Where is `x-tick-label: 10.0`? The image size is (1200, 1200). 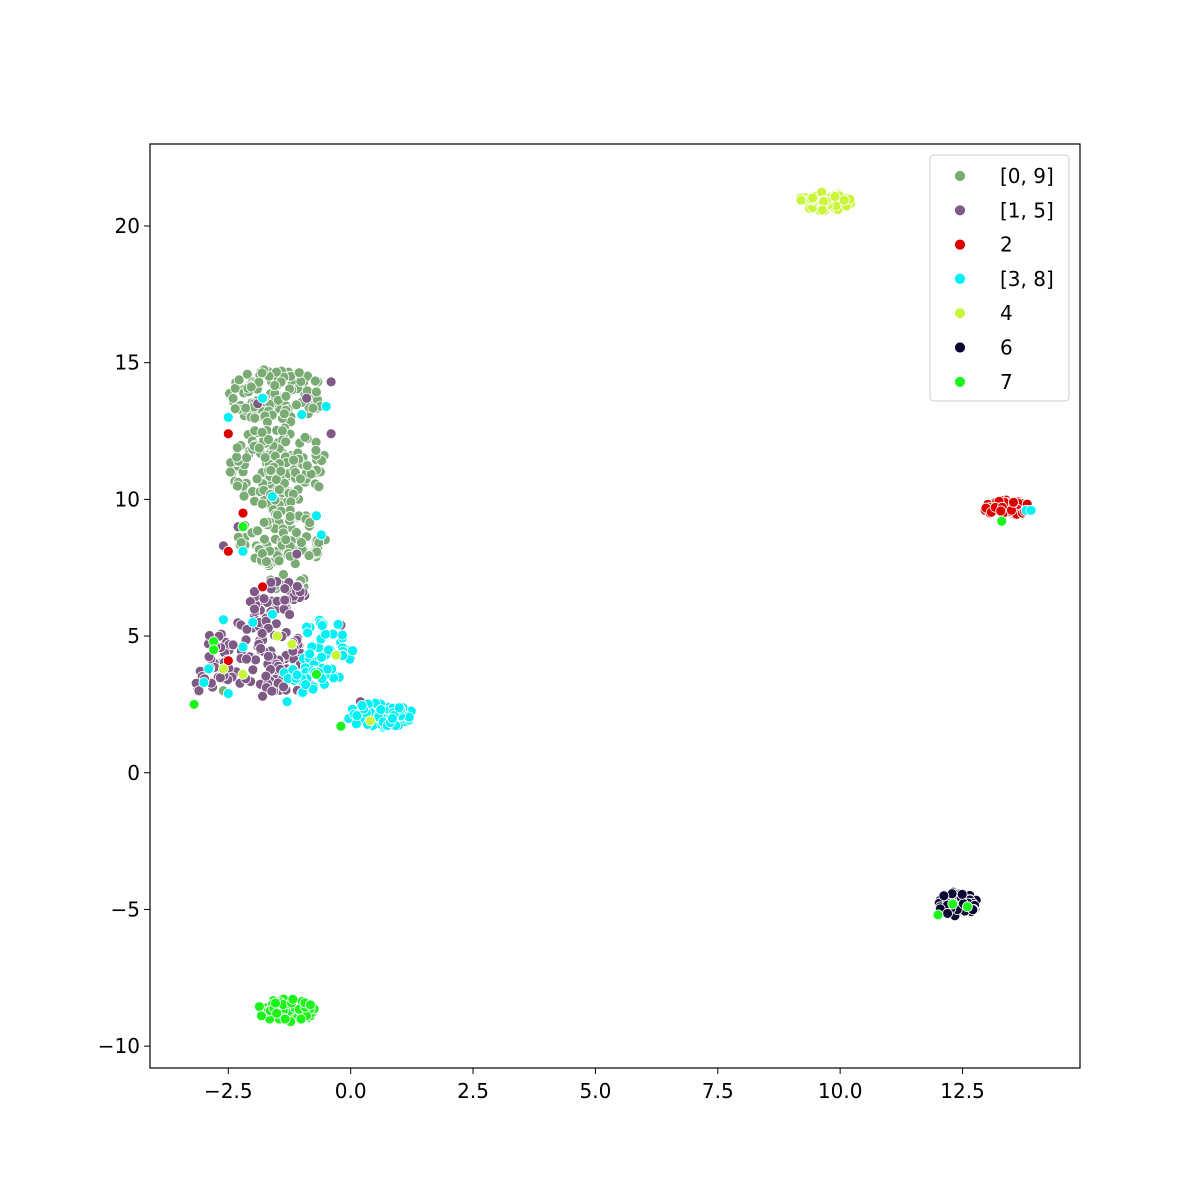 x-tick-label: 10.0 is located at coordinates (840, 1091).